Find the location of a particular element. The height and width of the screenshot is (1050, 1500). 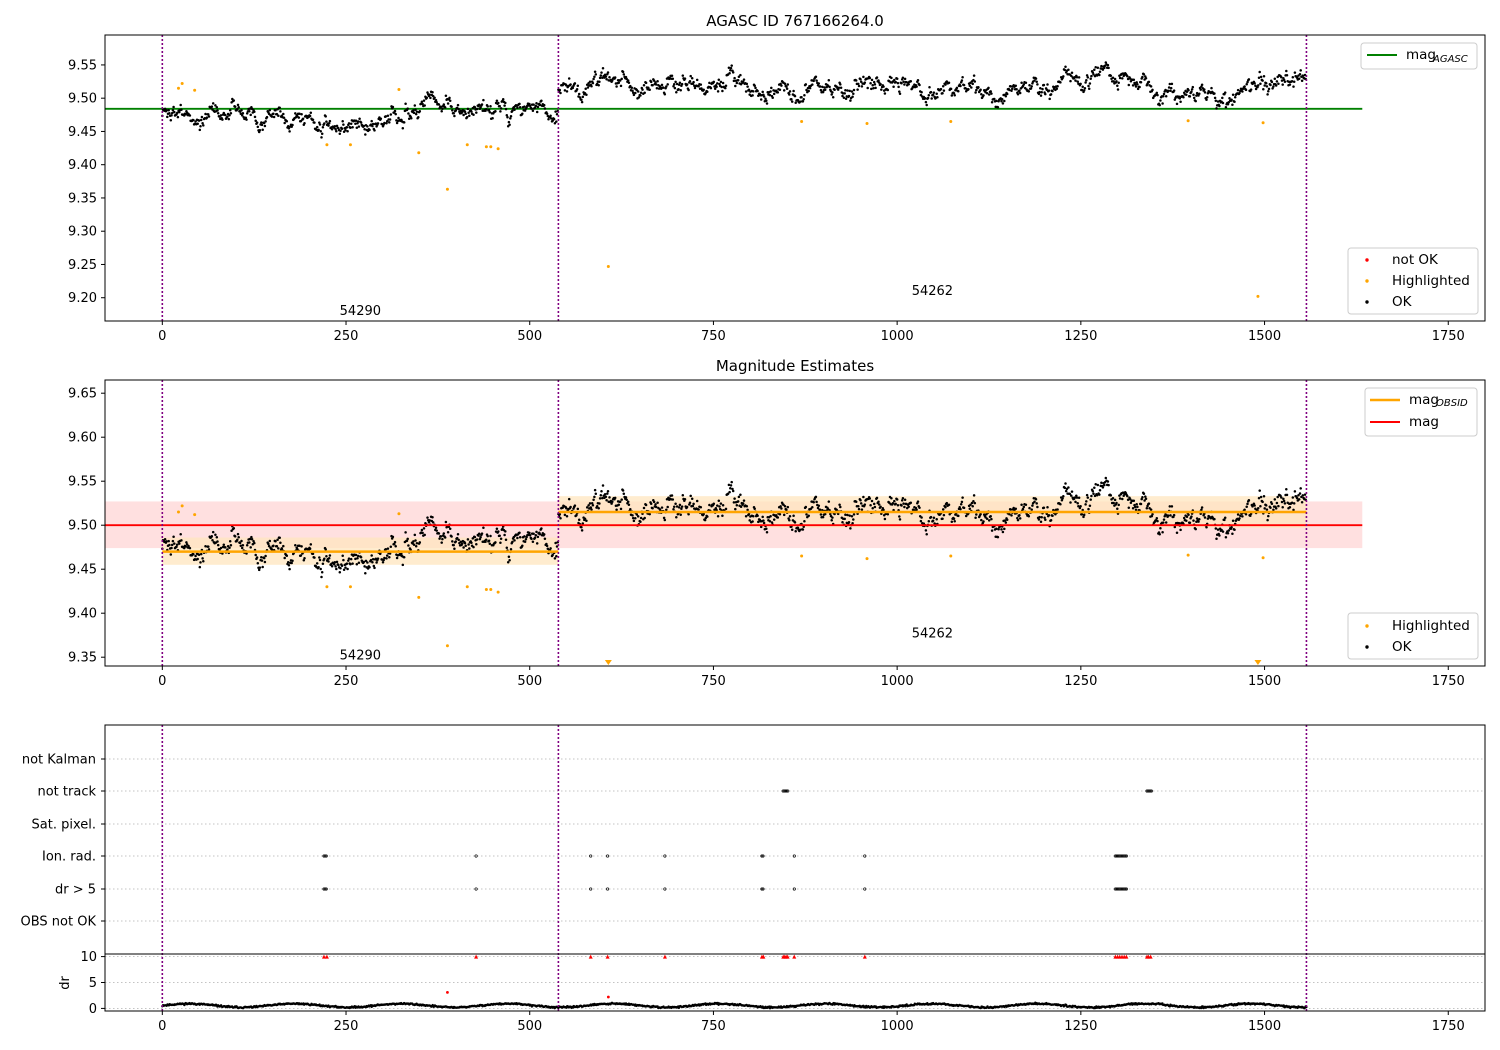

legend-mag-lines: mag OBSID mag is located at coordinates (1421, 412).